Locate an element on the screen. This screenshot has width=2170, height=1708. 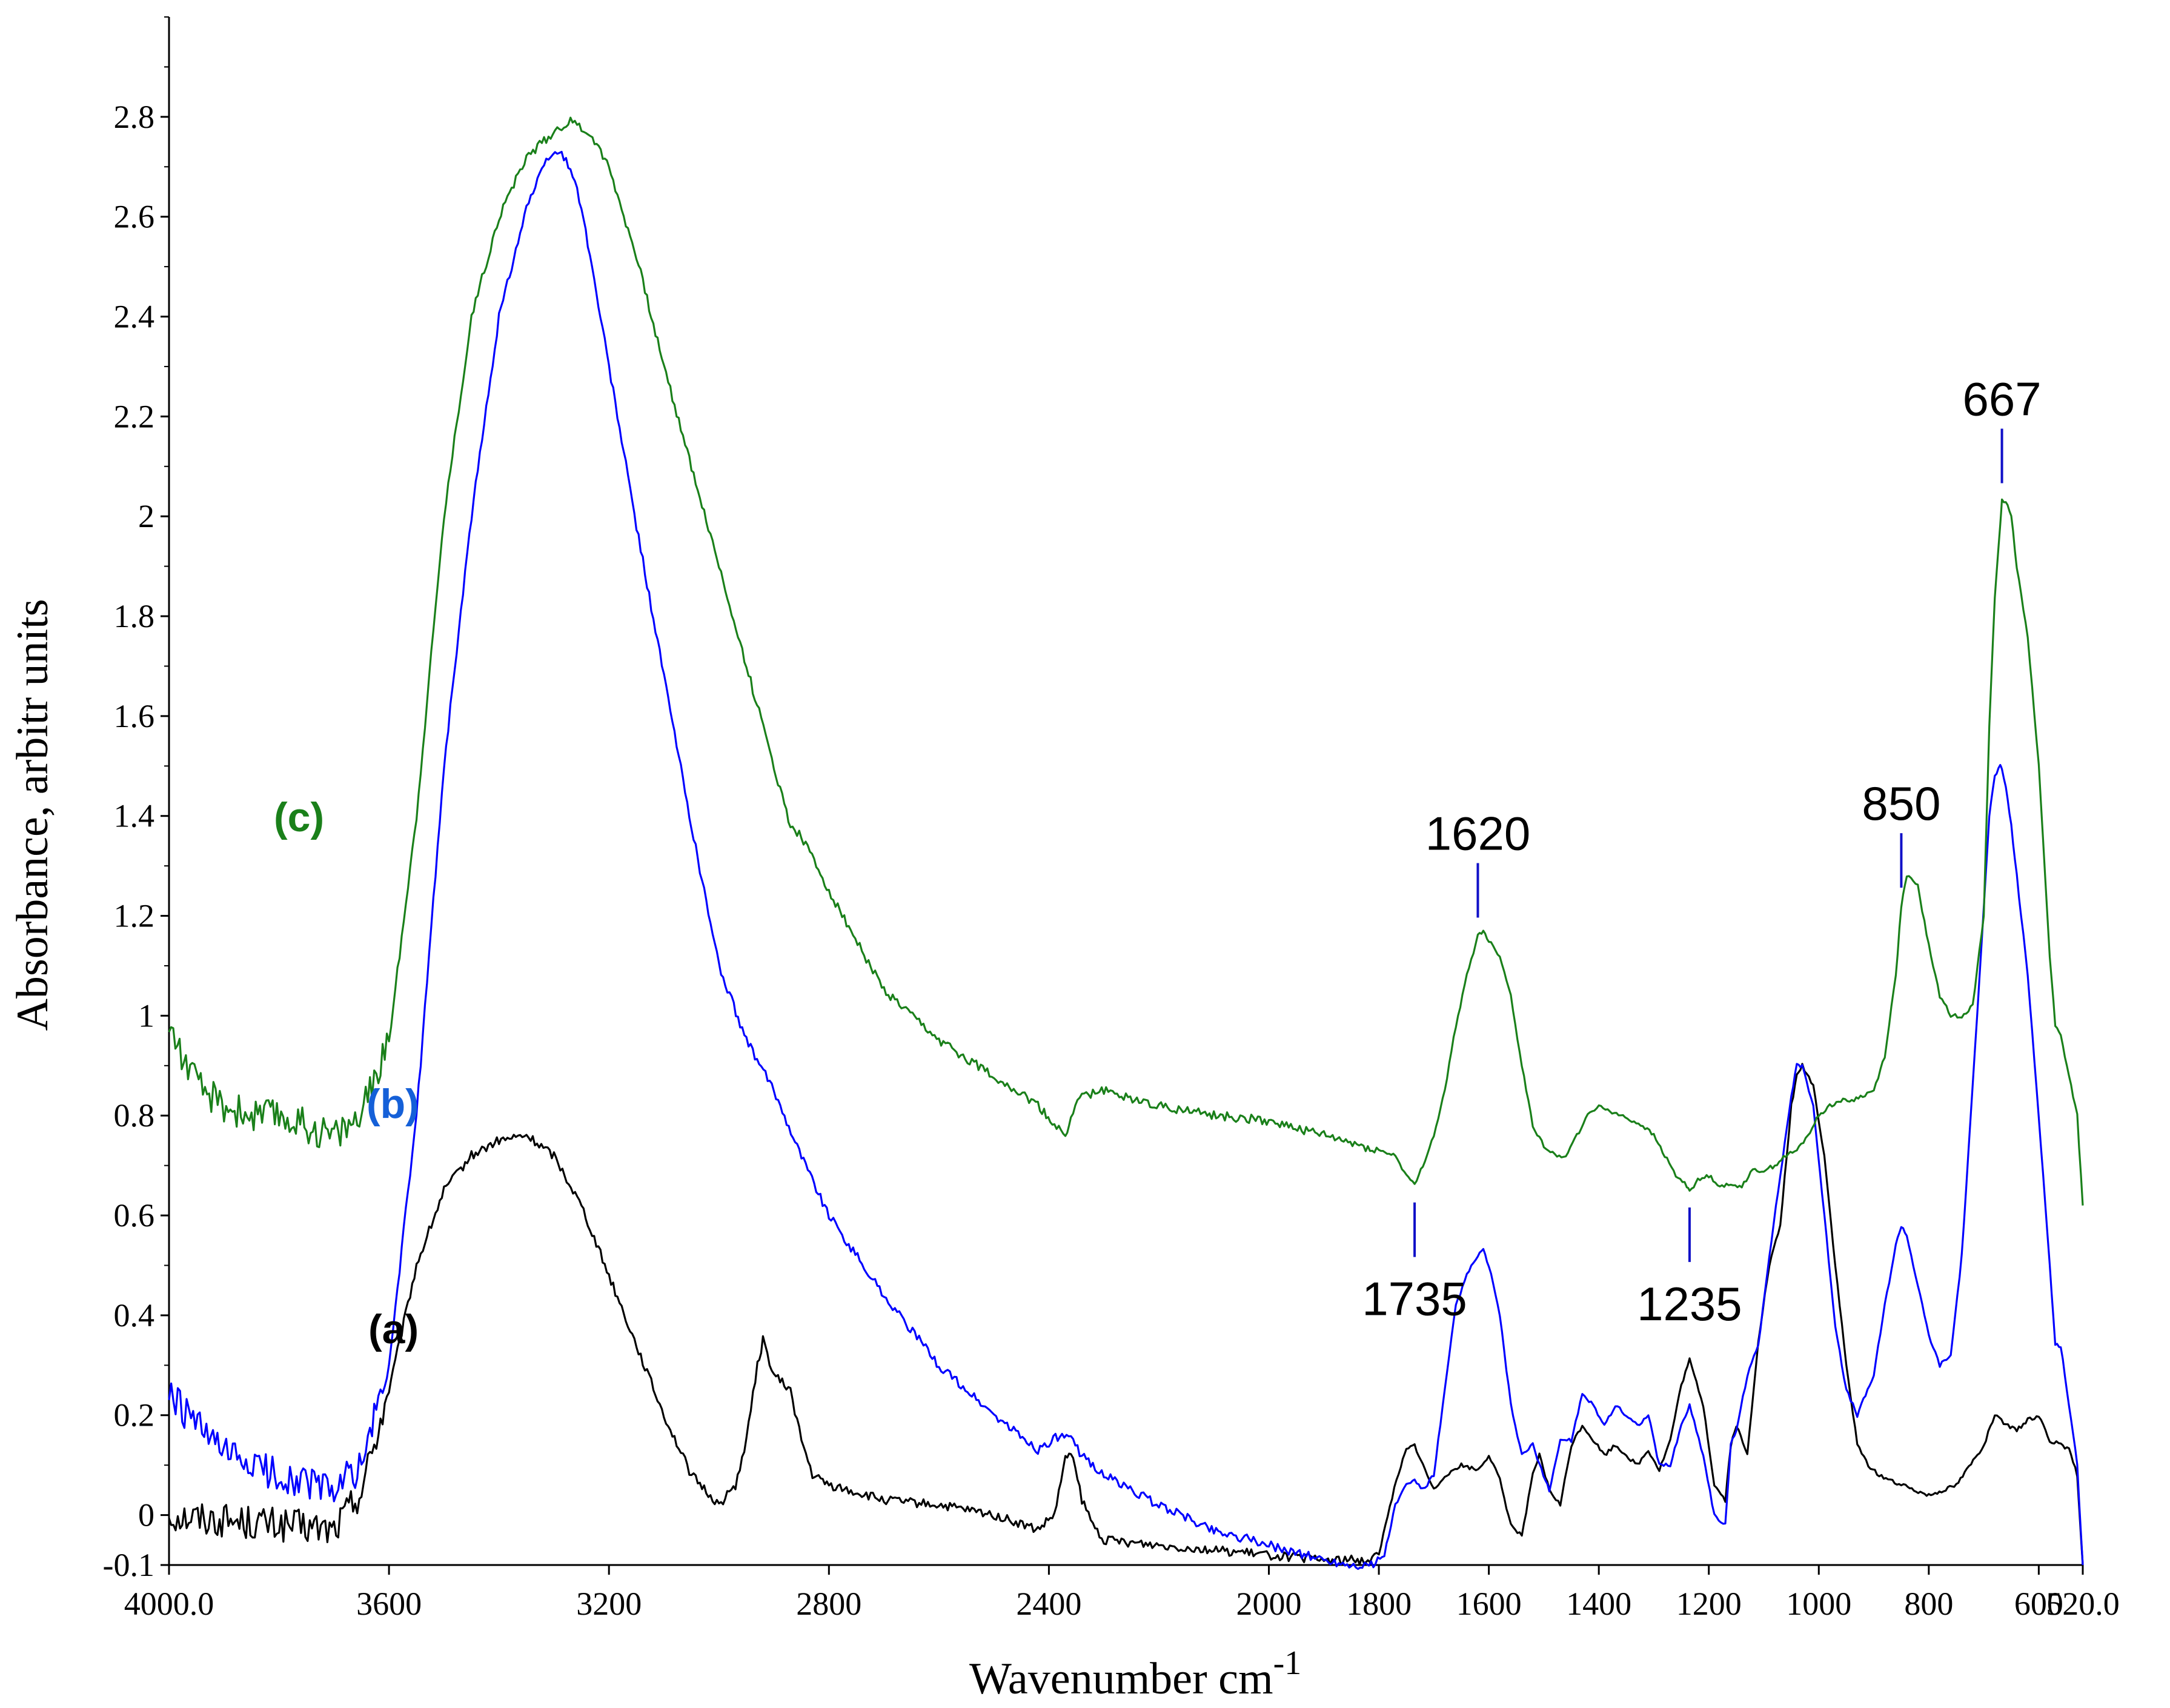
x-tick-label: 3600 is located at coordinates (389, 1604).